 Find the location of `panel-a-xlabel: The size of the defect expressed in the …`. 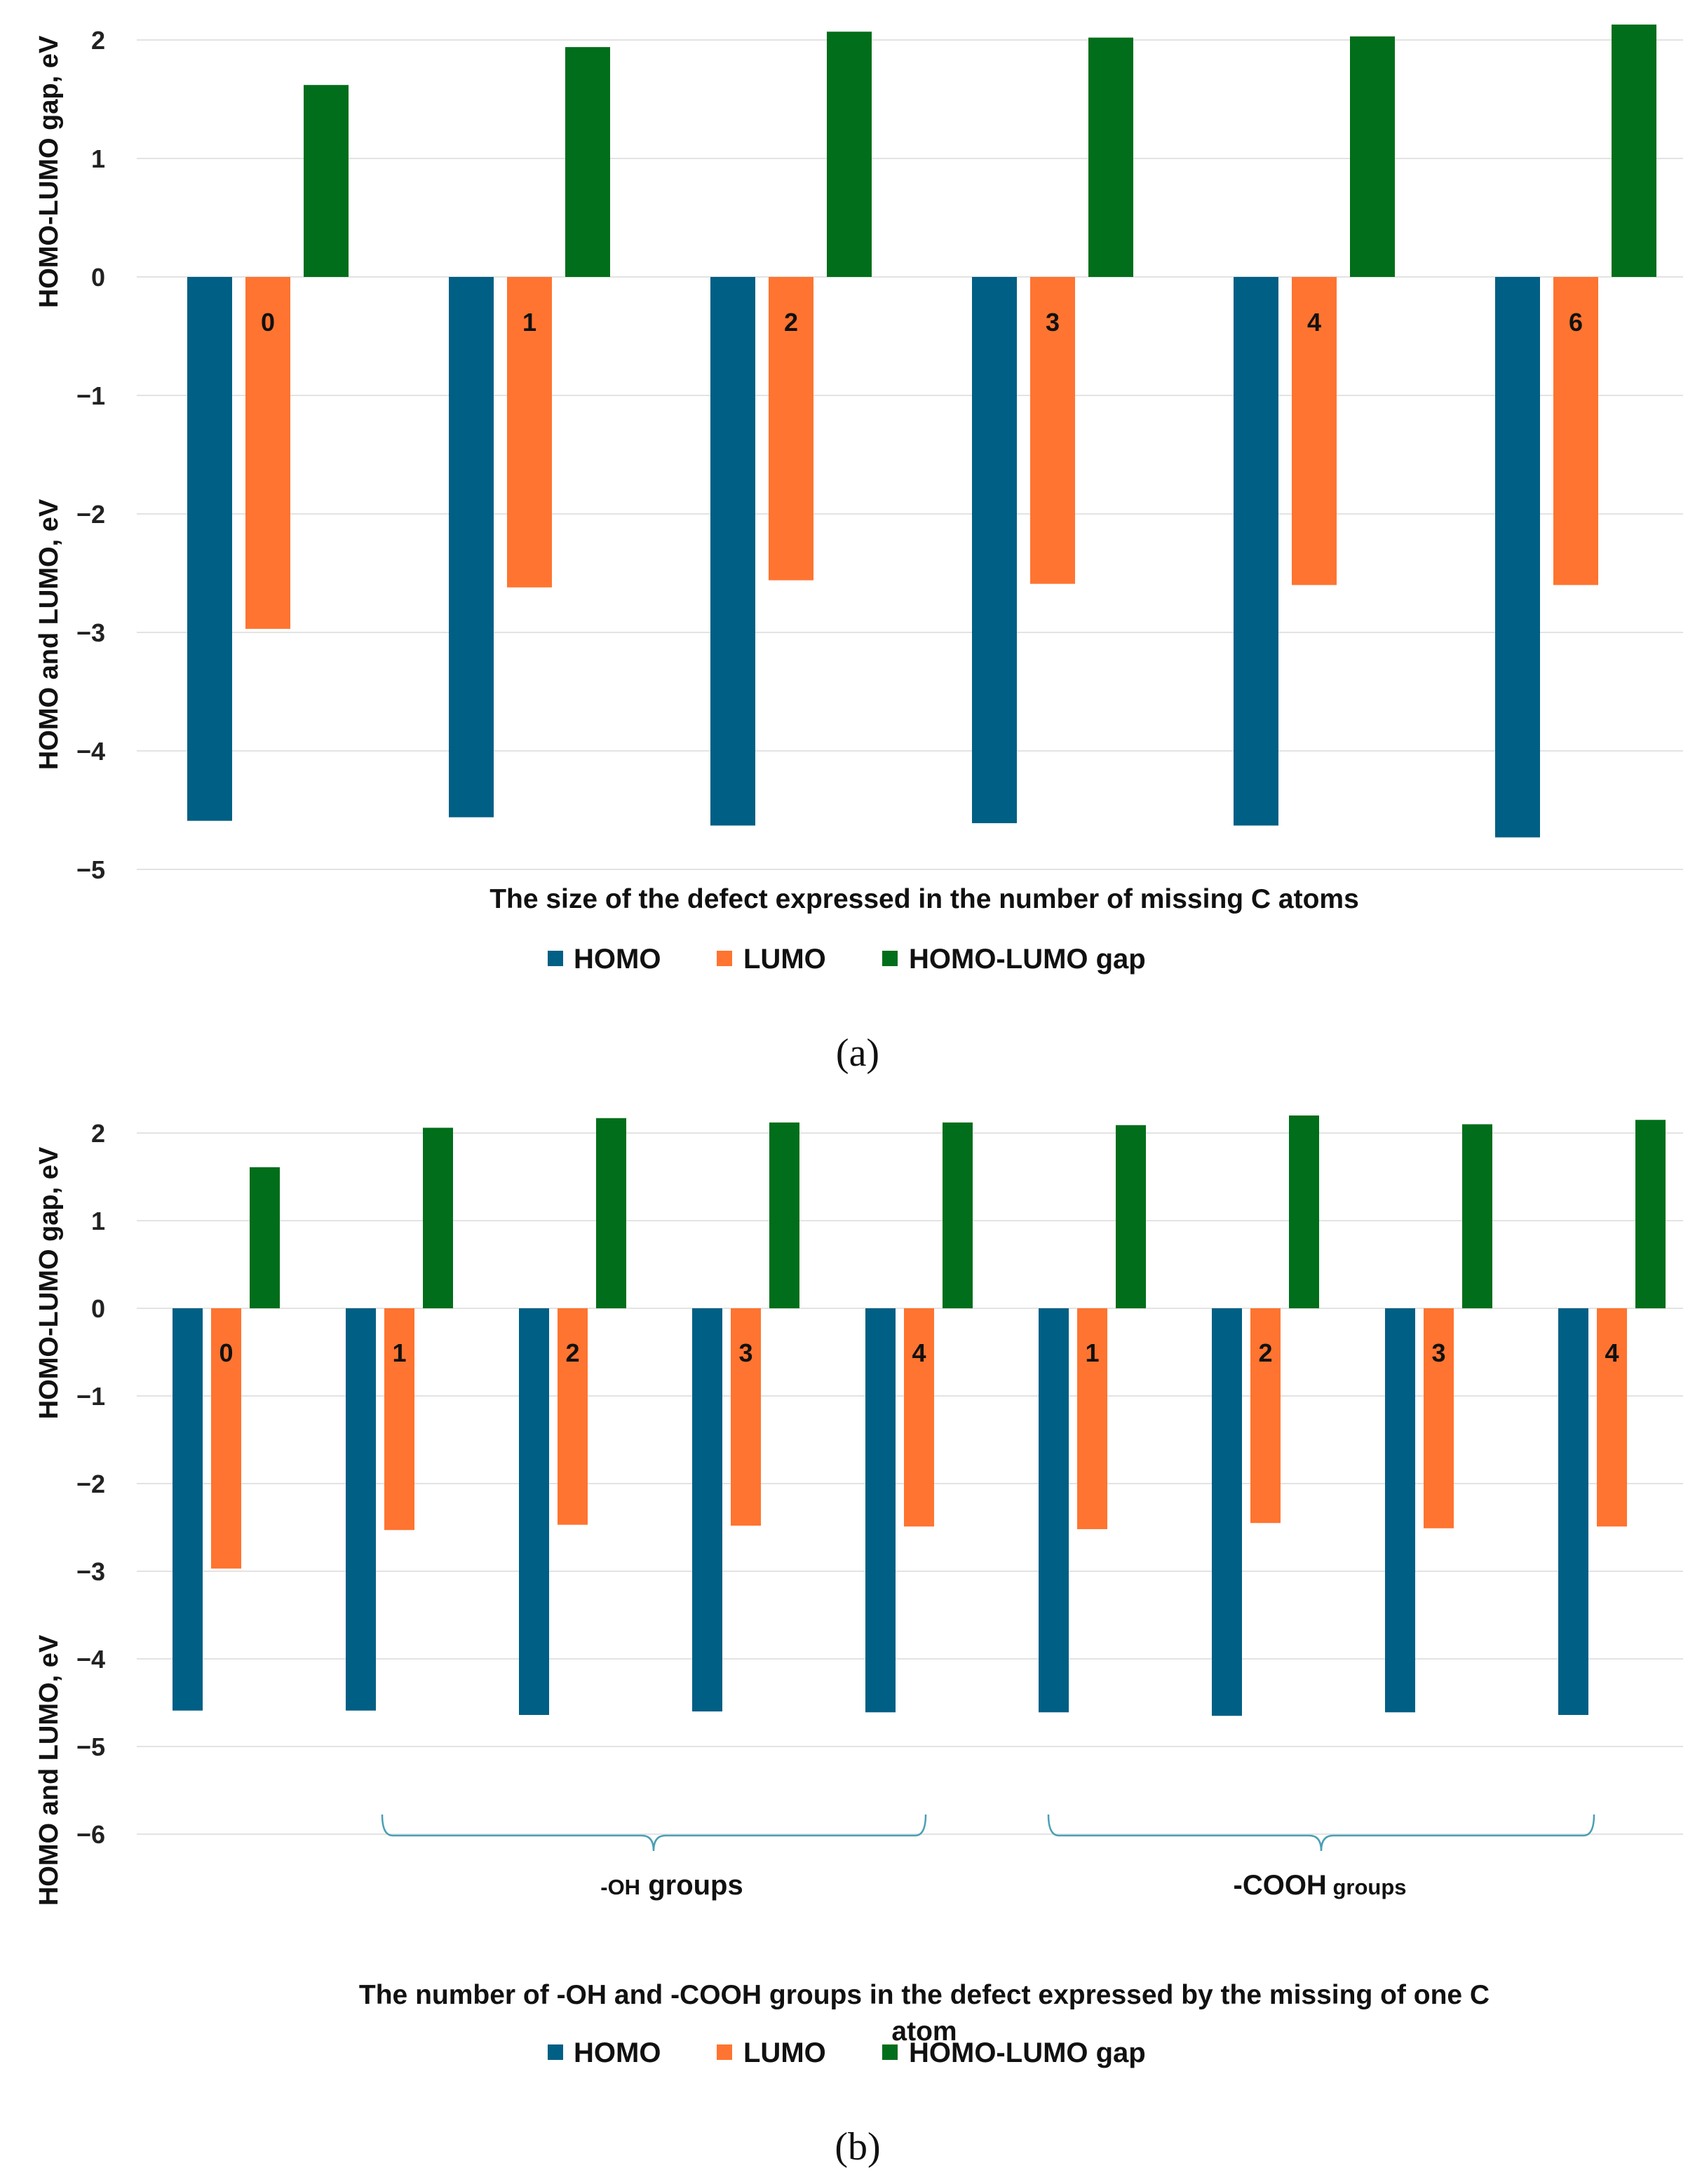

panel-a-xlabel: The size of the defect expressed in the … is located at coordinates (924, 899).